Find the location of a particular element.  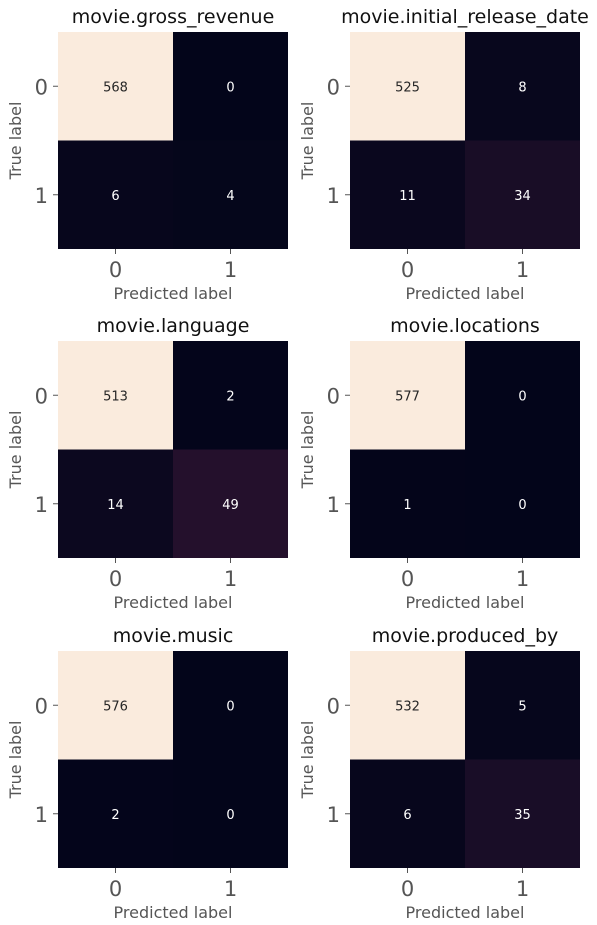

chart-title: movie.initial_release_date is located at coordinates (465, 17).